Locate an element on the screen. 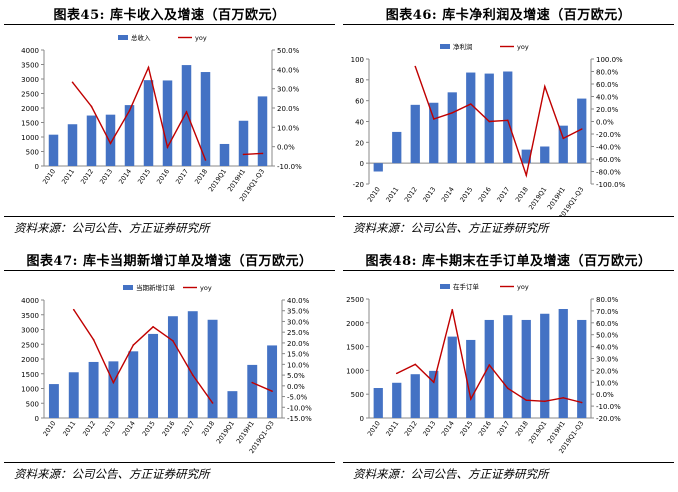 This screenshot has width=678, height=492. right-tick-label: 35.0% is located at coordinates (298, 312).